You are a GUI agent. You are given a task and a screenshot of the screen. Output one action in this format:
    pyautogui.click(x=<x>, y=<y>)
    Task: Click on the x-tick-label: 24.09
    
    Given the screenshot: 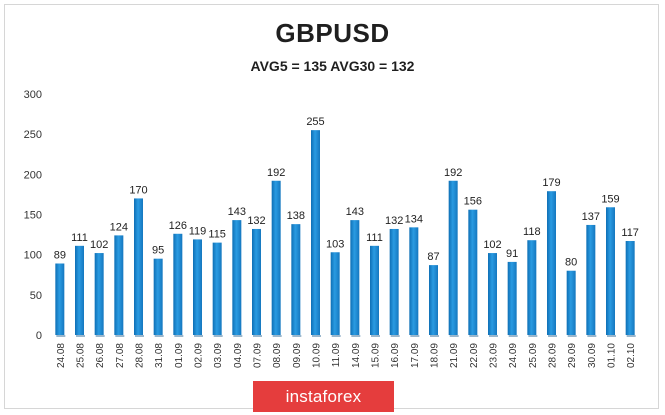 What is the action you would take?
    pyautogui.click(x=513, y=355)
    